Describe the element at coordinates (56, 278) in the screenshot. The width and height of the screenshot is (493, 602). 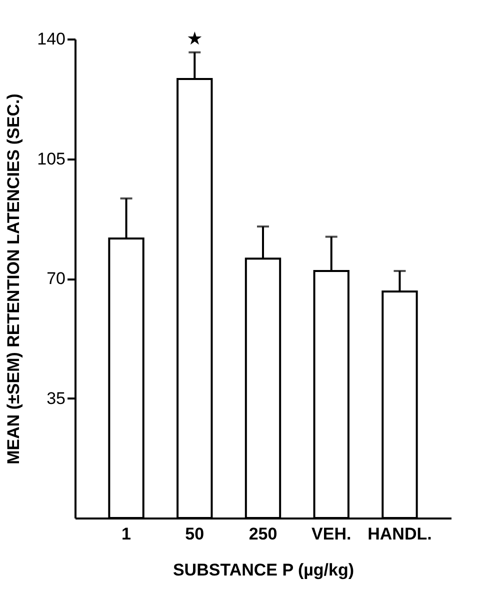
I see `y-tick-label: 70` at that location.